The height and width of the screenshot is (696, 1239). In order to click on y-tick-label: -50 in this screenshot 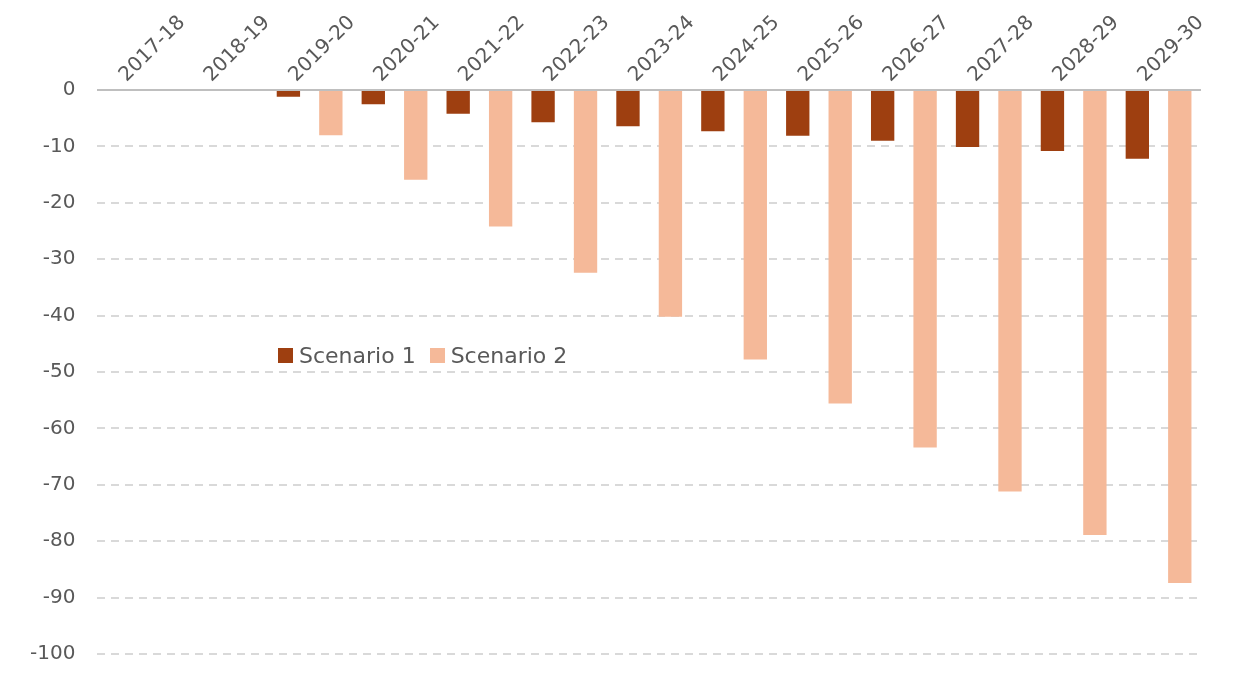, I will do `click(59, 370)`.